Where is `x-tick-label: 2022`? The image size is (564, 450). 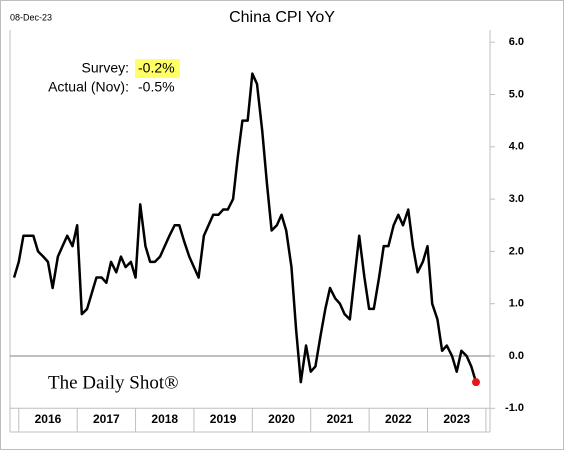 x-tick-label: 2022 is located at coordinates (398, 419).